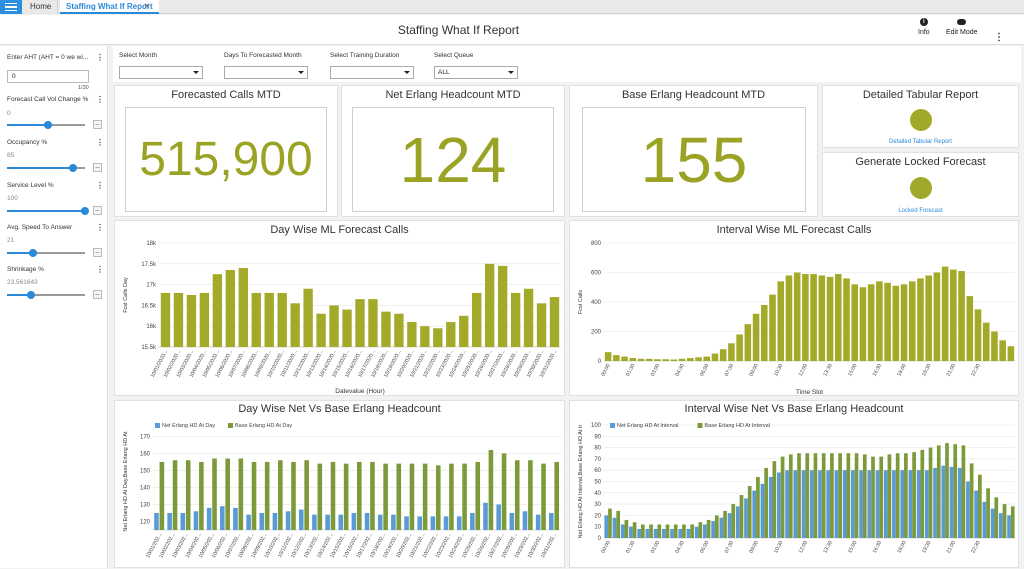 This screenshot has height=569, width=1024. What do you see at coordinates (512, 7) in the screenshot?
I see `tab-bar: Home Staffing What If Report ×` at bounding box center [512, 7].